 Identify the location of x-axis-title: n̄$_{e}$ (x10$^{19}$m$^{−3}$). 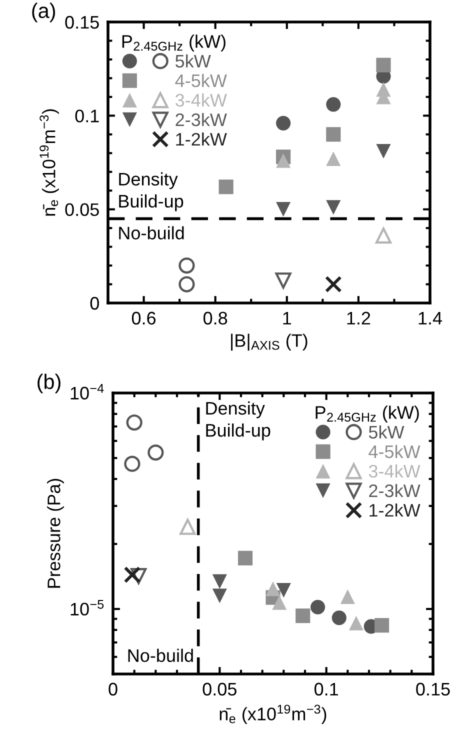
(273, 714).